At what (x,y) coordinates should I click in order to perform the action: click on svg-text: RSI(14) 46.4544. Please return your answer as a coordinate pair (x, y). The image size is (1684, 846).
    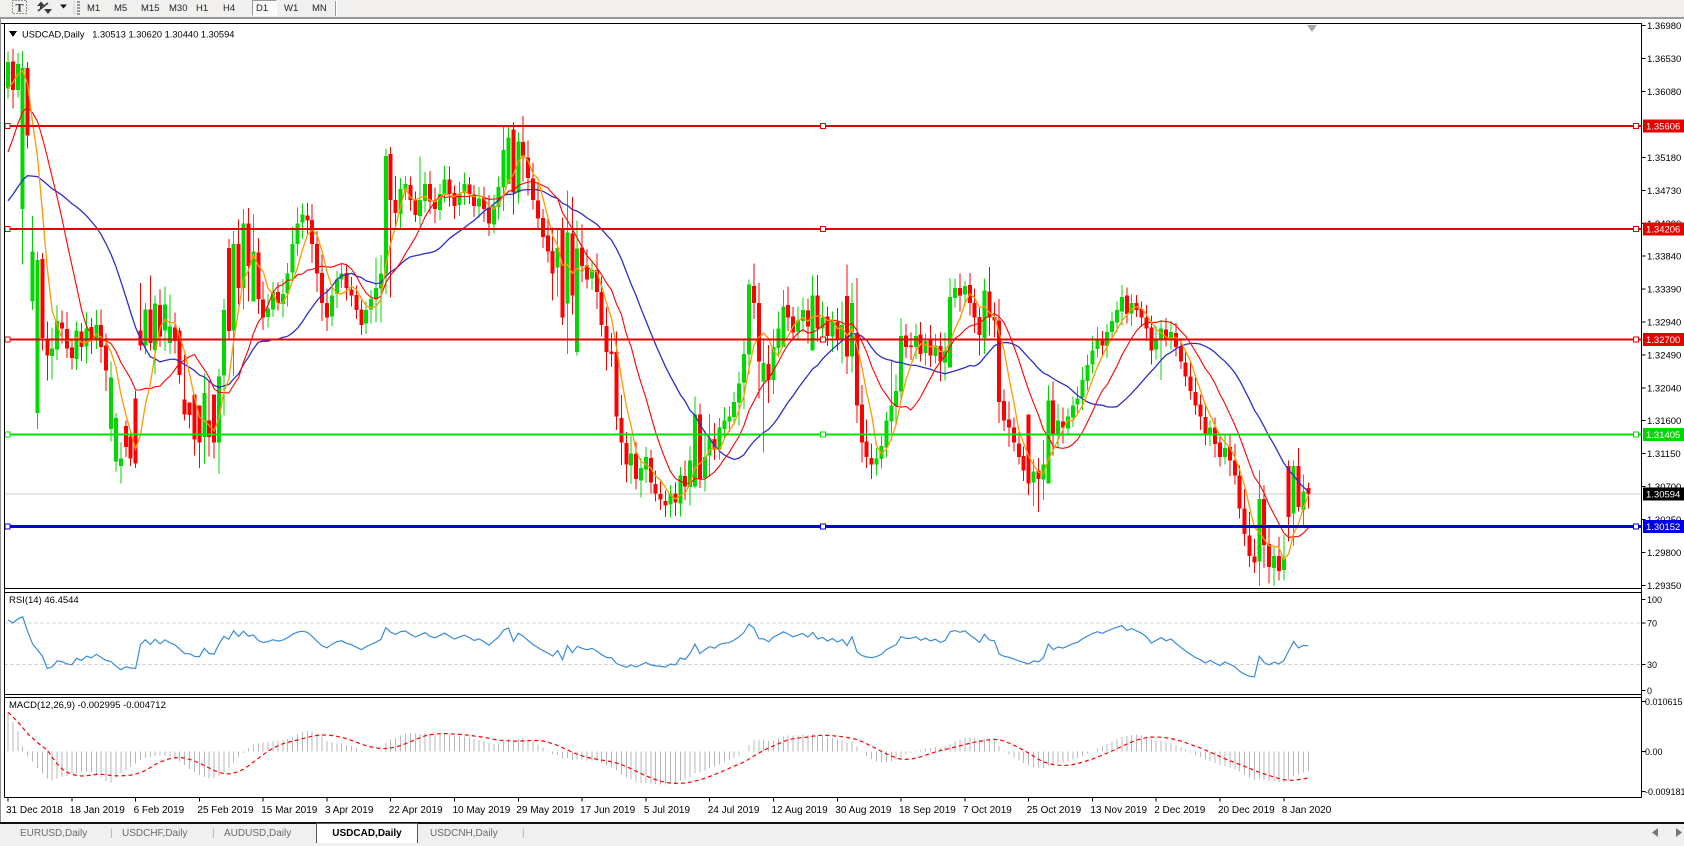
    Looking at the image, I should click on (44, 600).